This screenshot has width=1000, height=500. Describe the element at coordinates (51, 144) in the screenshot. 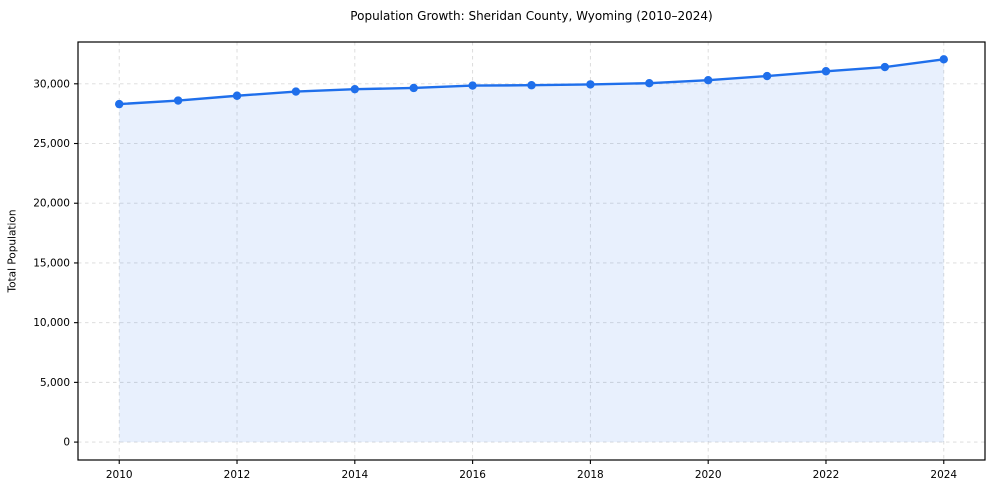

I see `y-tick-label: 25,000` at that location.